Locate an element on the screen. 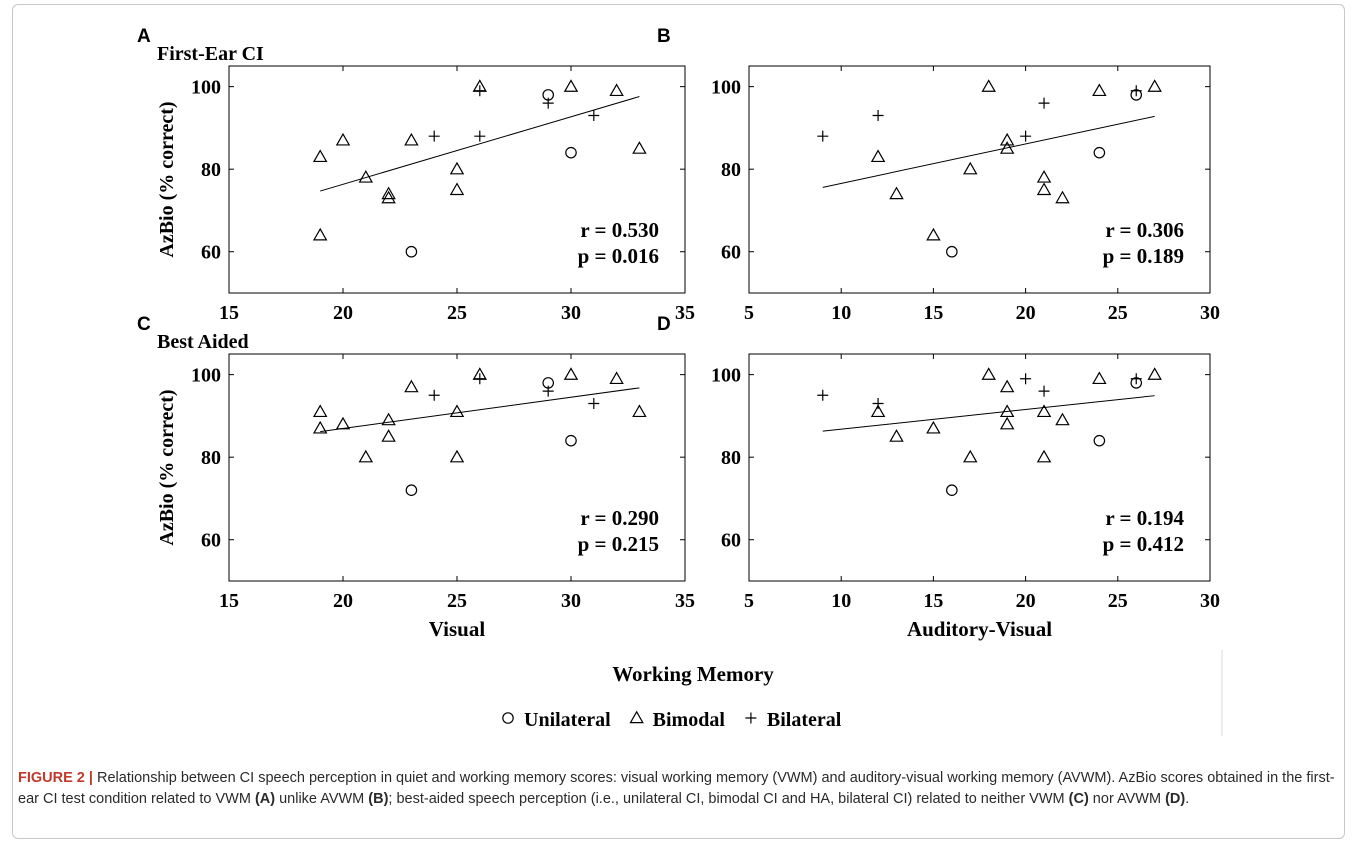 The height and width of the screenshot is (847, 1357). stat-label: p = 0.016 is located at coordinates (618, 256).